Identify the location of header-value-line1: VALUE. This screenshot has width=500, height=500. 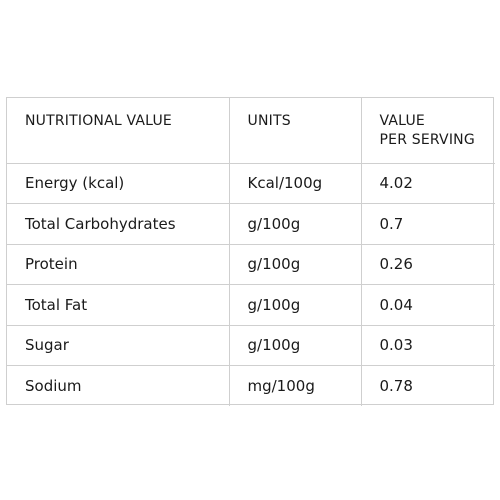
(402, 121).